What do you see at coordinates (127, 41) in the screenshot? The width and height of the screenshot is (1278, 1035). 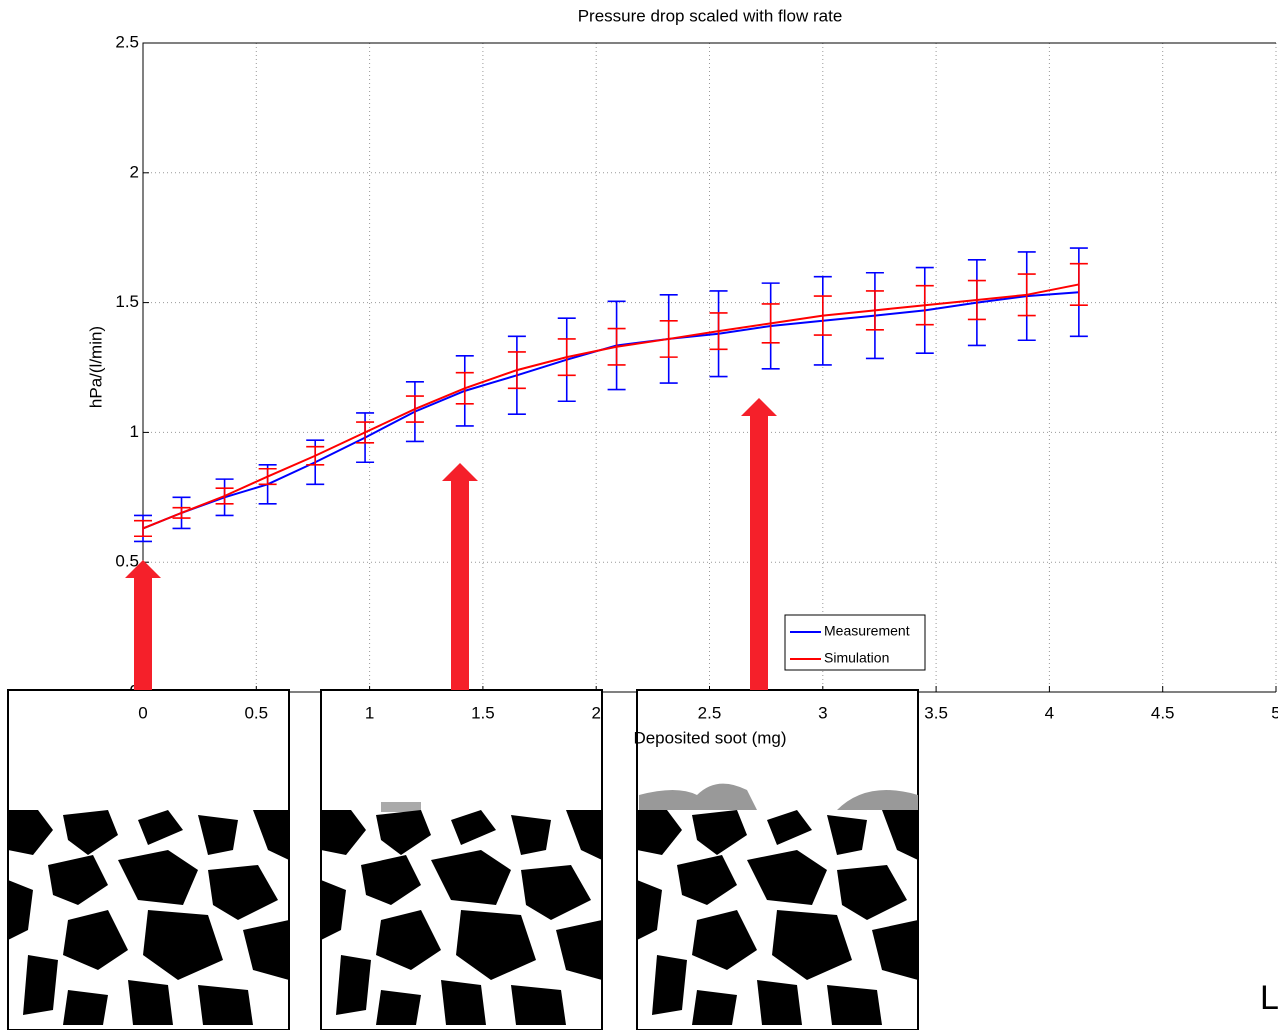 I see `y-tick-label: 2.5` at bounding box center [127, 41].